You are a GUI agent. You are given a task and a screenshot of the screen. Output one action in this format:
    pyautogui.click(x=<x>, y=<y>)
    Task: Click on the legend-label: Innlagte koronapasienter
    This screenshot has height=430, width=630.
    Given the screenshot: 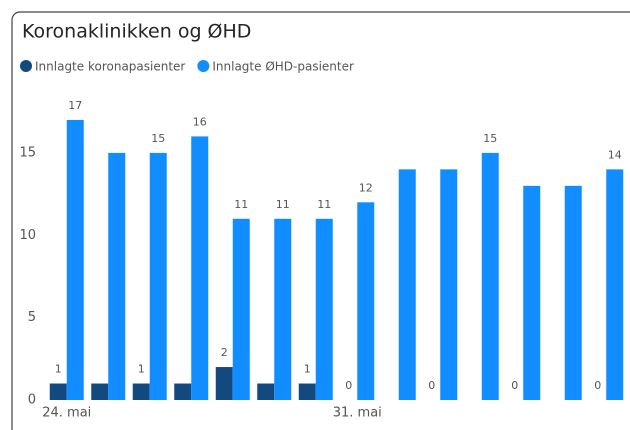 What is the action you would take?
    pyautogui.click(x=110, y=67)
    